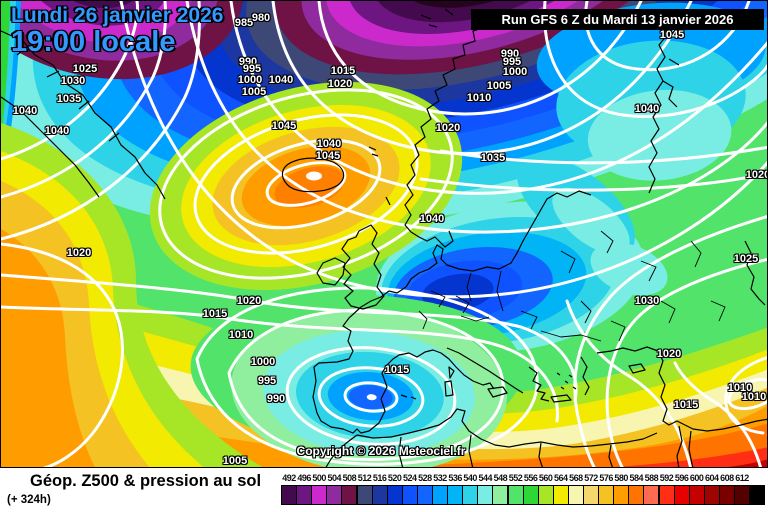  What do you see at coordinates (621, 478) in the screenshot?
I see `legend-value: 580` at bounding box center [621, 478].